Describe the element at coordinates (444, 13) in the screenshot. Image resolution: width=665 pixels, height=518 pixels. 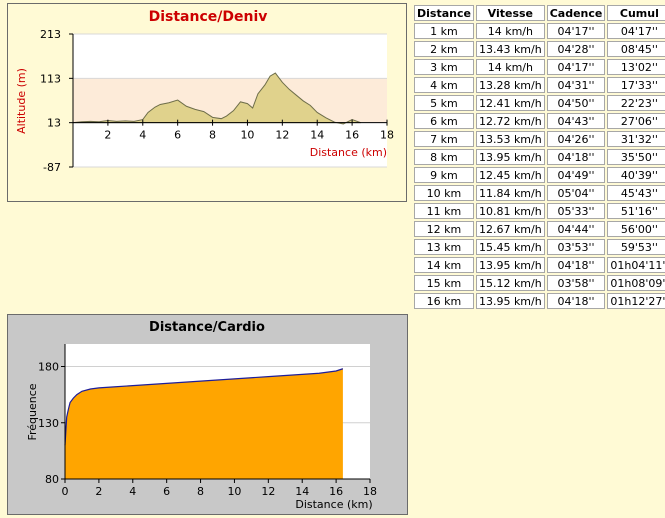
I see `header-distance: Distance` at that location.